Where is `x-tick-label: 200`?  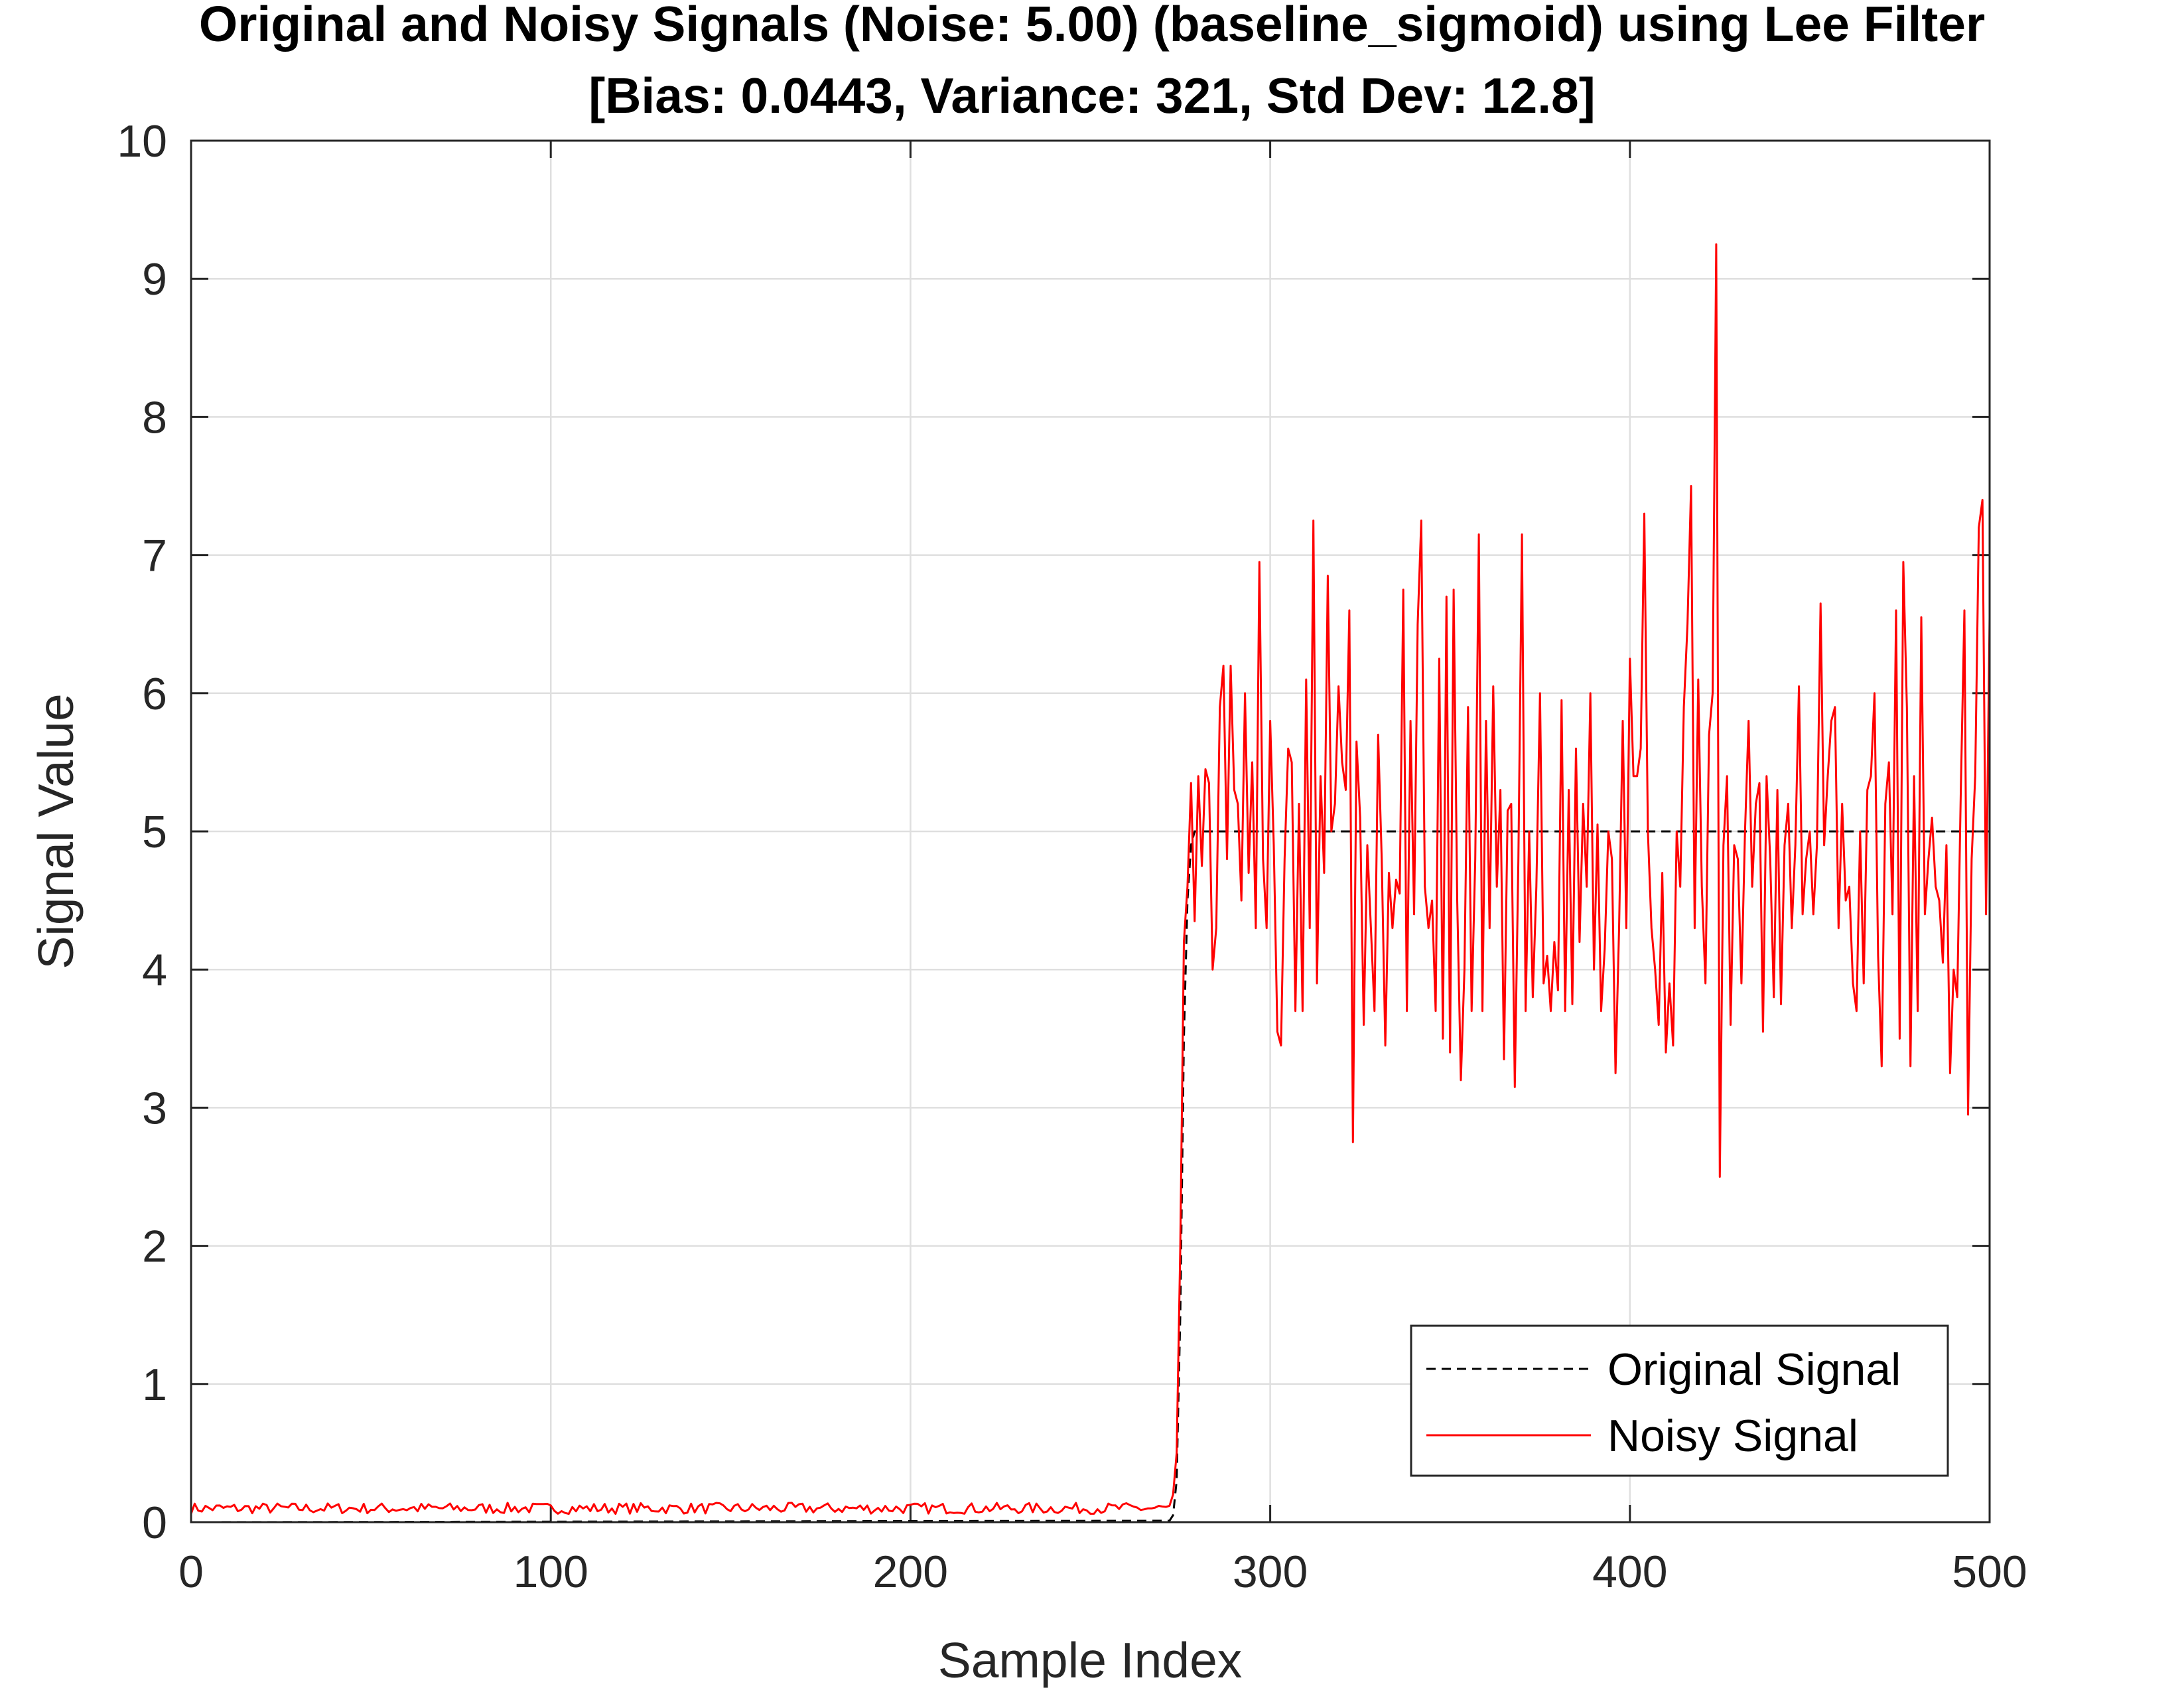
x-tick-label: 200 is located at coordinates (910, 1572).